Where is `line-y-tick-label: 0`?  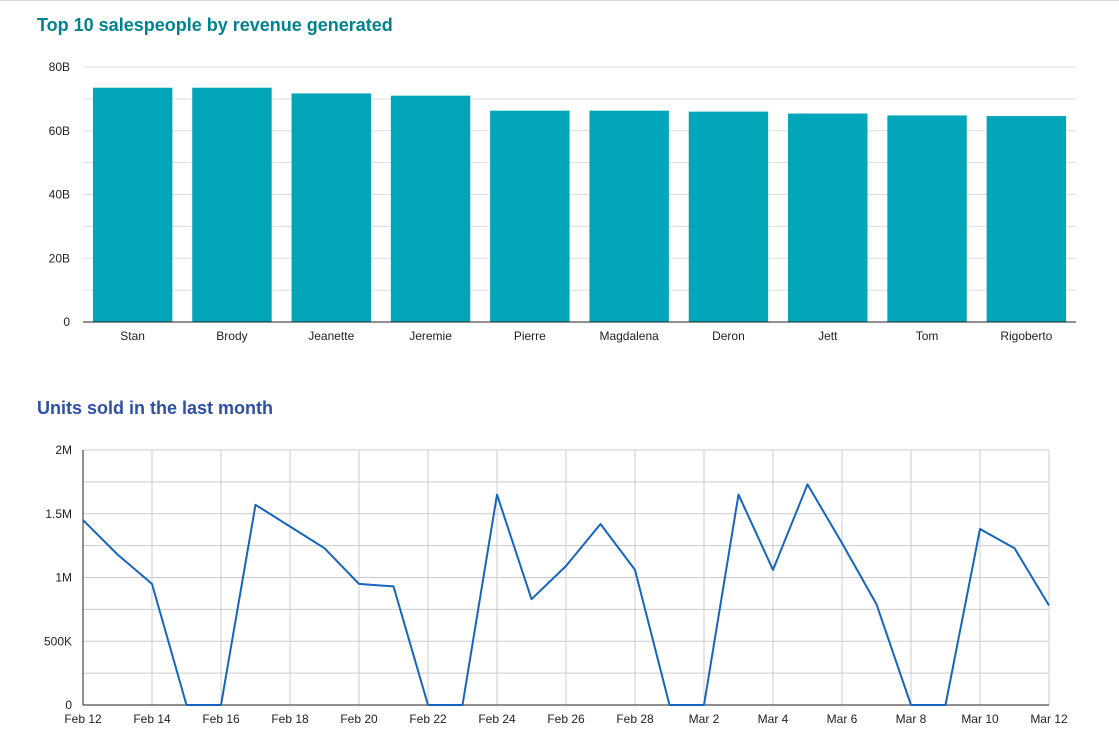
line-y-tick-label: 0 is located at coordinates (68, 705).